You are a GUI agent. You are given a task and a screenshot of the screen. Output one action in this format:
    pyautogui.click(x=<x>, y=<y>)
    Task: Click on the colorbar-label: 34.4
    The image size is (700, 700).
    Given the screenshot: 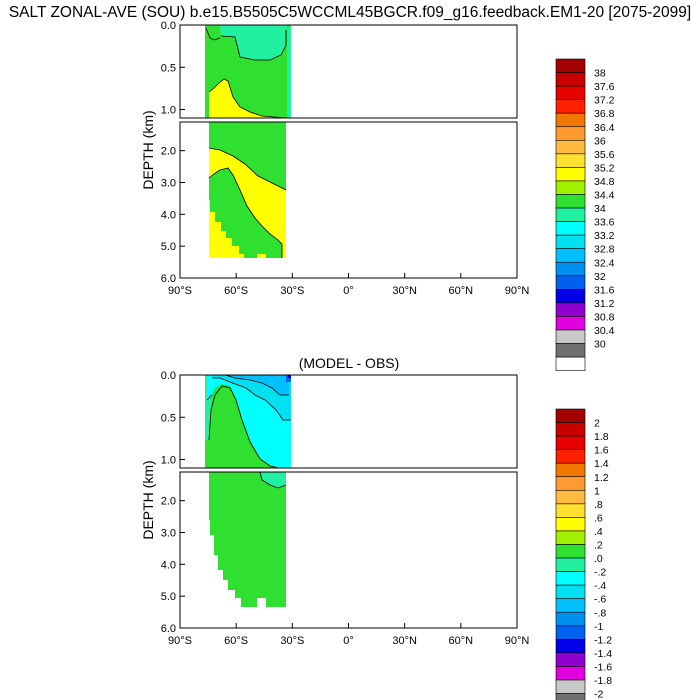 What is the action you would take?
    pyautogui.click(x=604, y=196)
    